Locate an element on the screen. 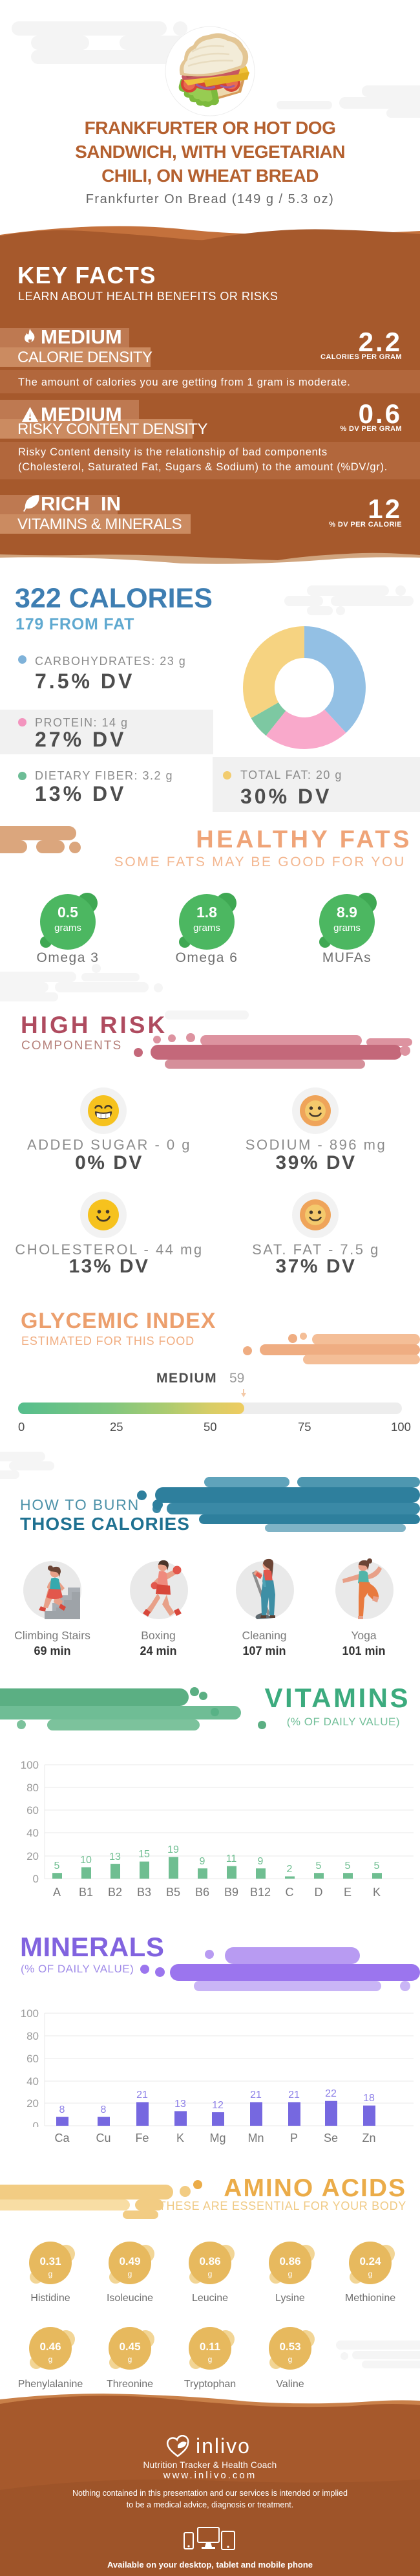 Image resolution: width=420 pixels, height=2576 pixels. svg-text: Mg is located at coordinates (218, 2138).